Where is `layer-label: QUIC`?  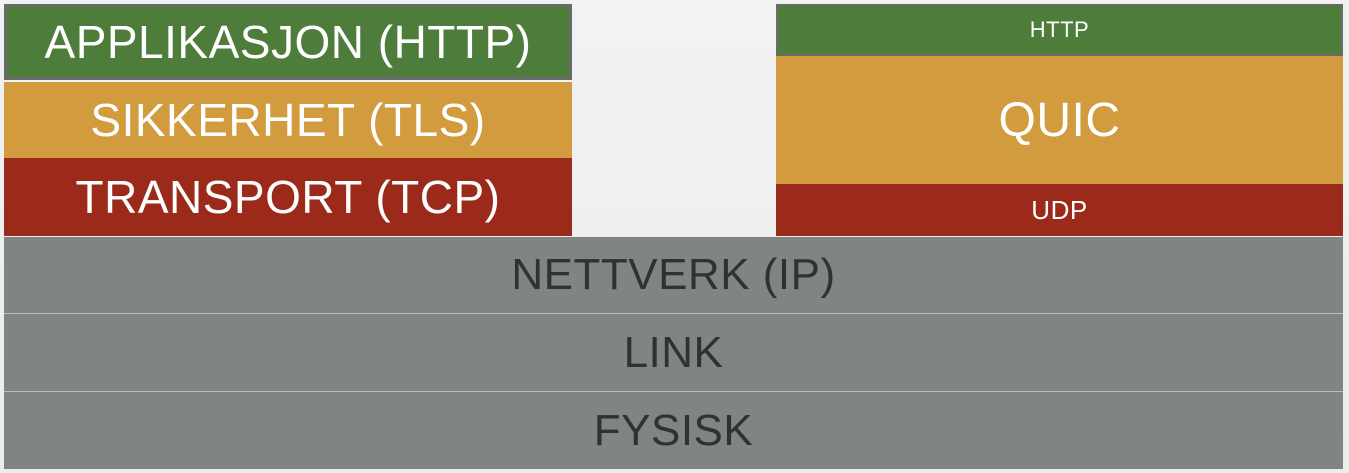 layer-label: QUIC is located at coordinates (1059, 120).